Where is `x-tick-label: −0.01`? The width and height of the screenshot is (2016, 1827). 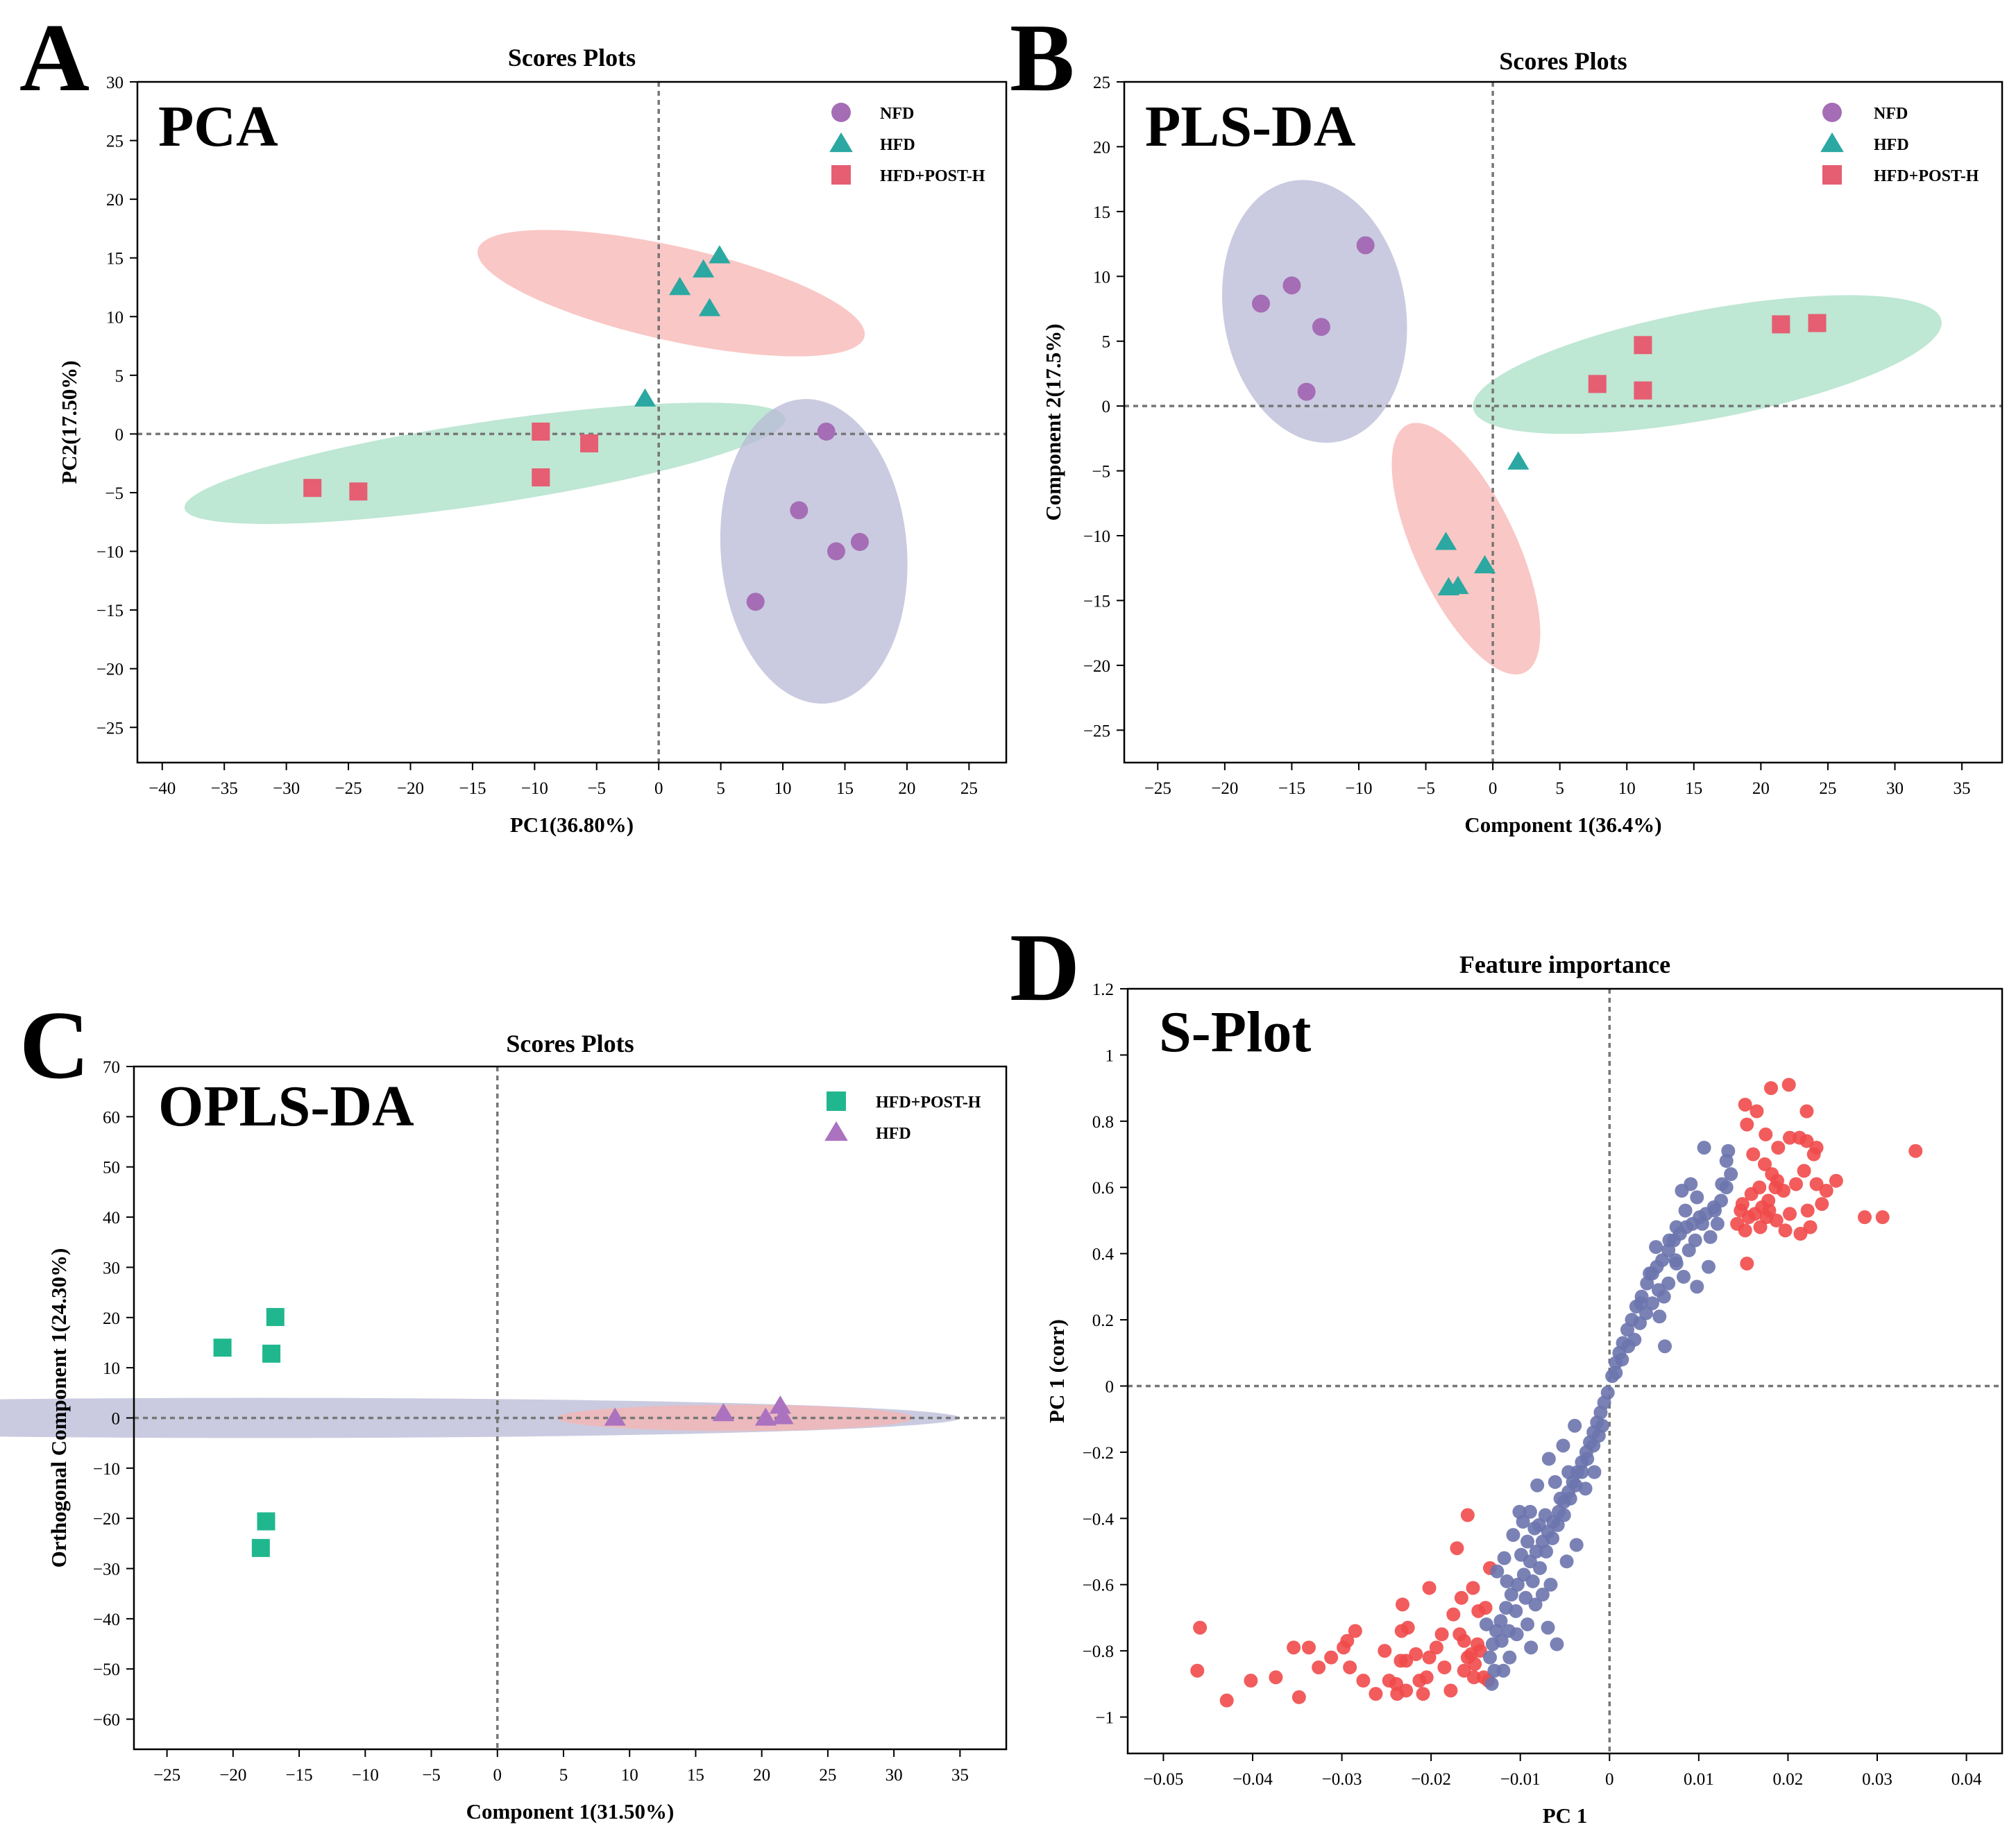
x-tick-label: −0.01 is located at coordinates (1521, 1779).